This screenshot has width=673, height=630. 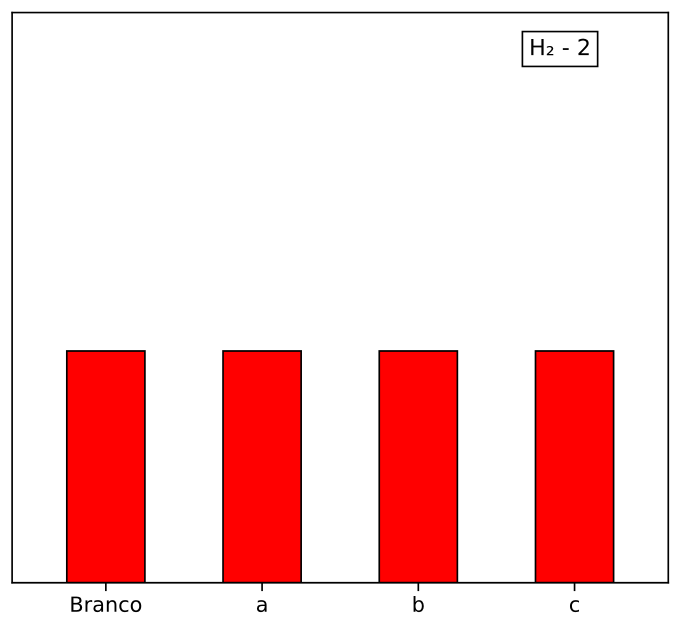 I want to click on x-tick-label: Branco, so click(x=106, y=604).